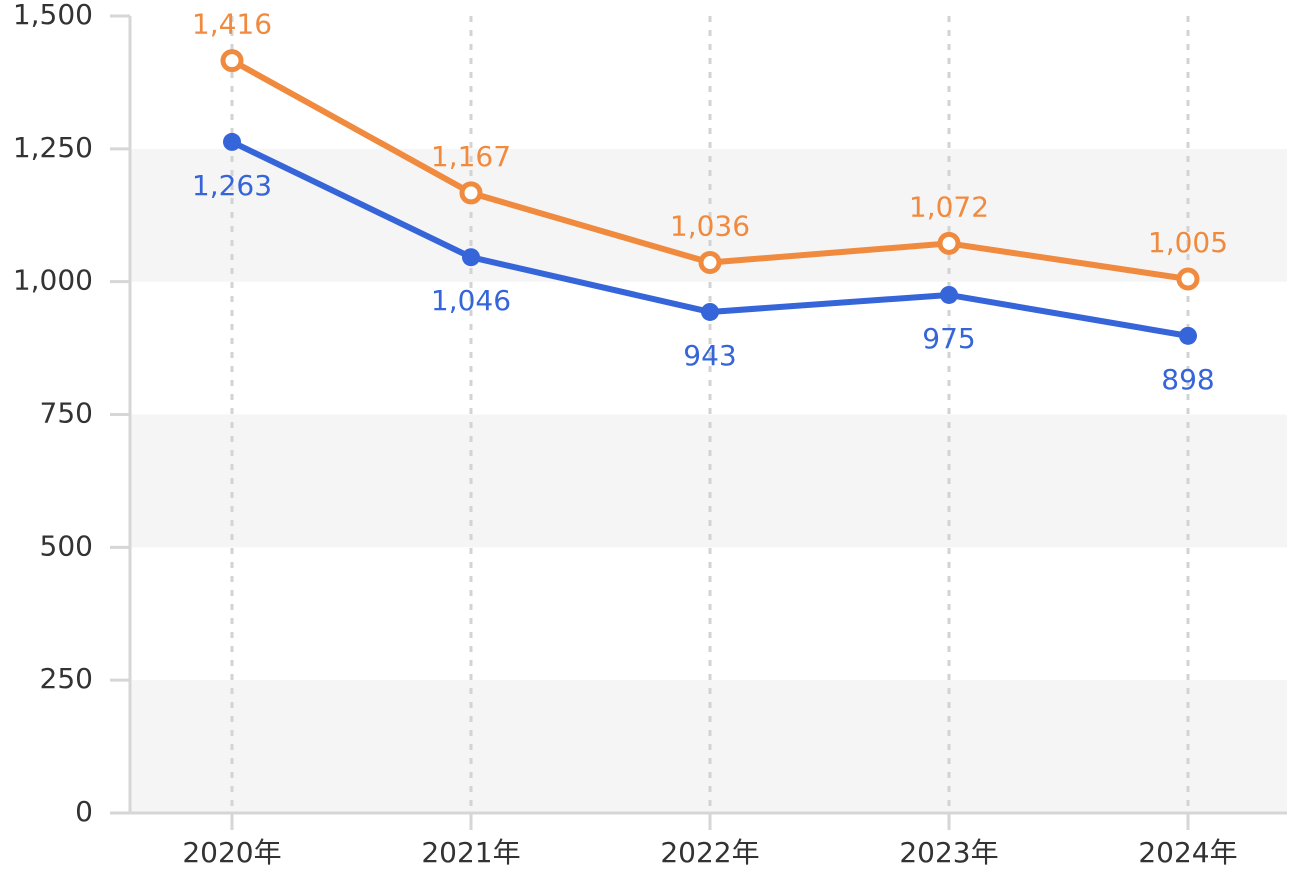 This screenshot has width=1300, height=876. What do you see at coordinates (709, 355) in the screenshot?
I see `series-1-data-label: 943` at bounding box center [709, 355].